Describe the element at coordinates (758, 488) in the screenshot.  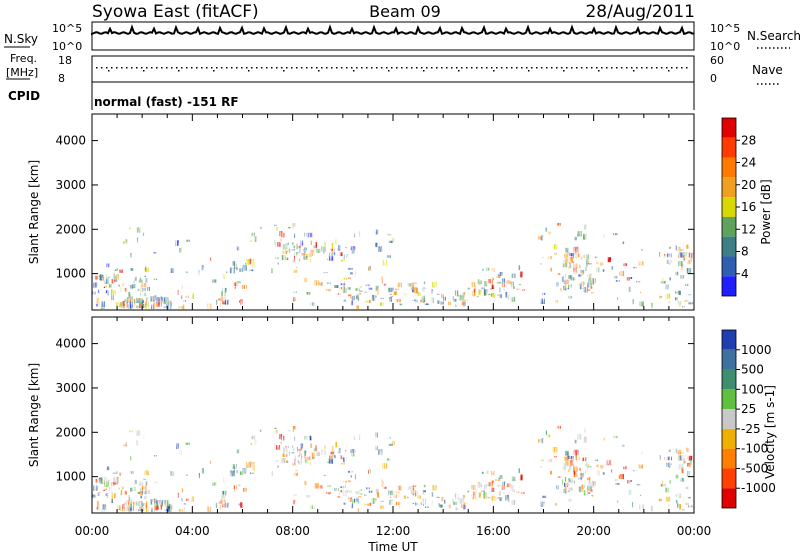
I see `colorbar-tick-label: -1000` at that location.